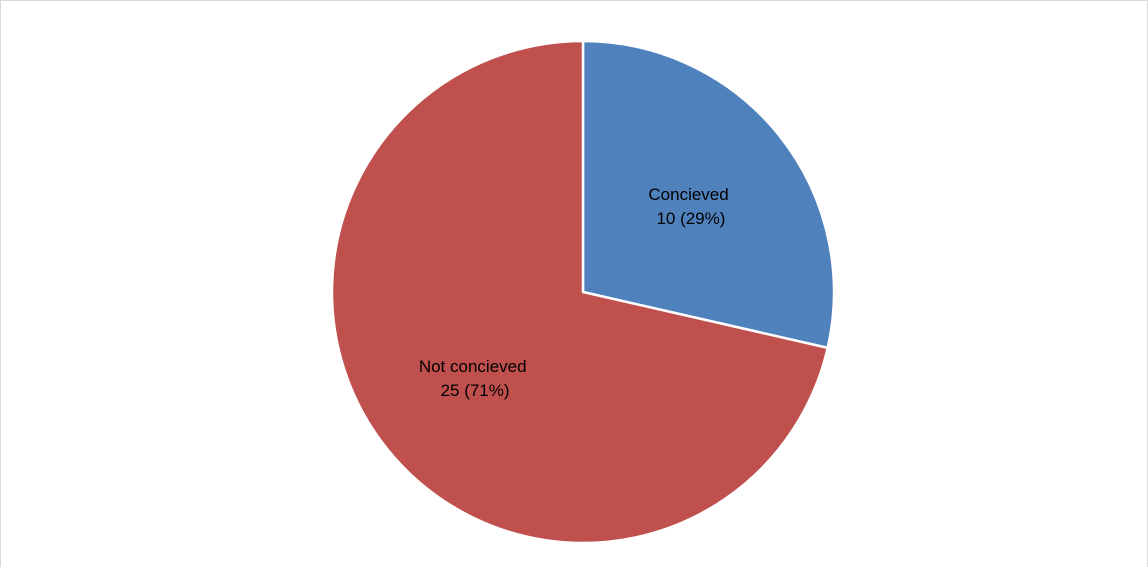 The height and width of the screenshot is (568, 1148). What do you see at coordinates (475, 378) in the screenshot?
I see `slice-label-not-concieved: Not concieved 25 (71%)` at bounding box center [475, 378].